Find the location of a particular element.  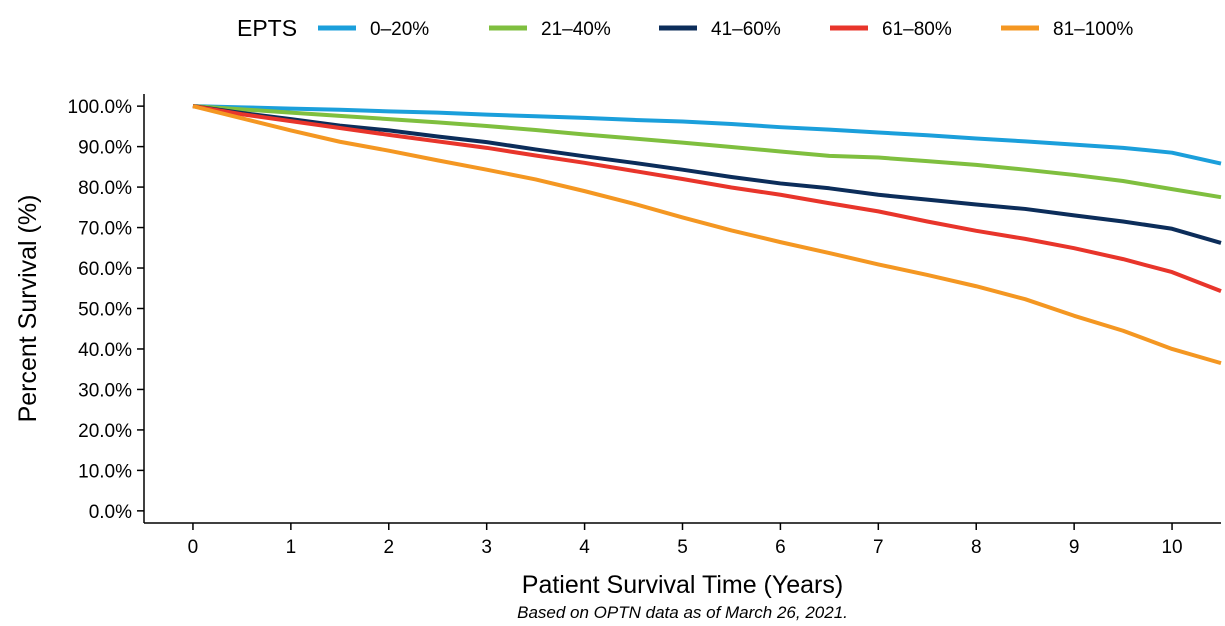

chart-caption: Based on OPTN data as of March 26, 2021. is located at coordinates (682, 612).